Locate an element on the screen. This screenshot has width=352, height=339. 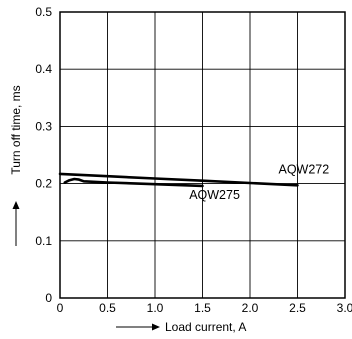
y-tick-label: 0.3 is located at coordinates (43, 126).